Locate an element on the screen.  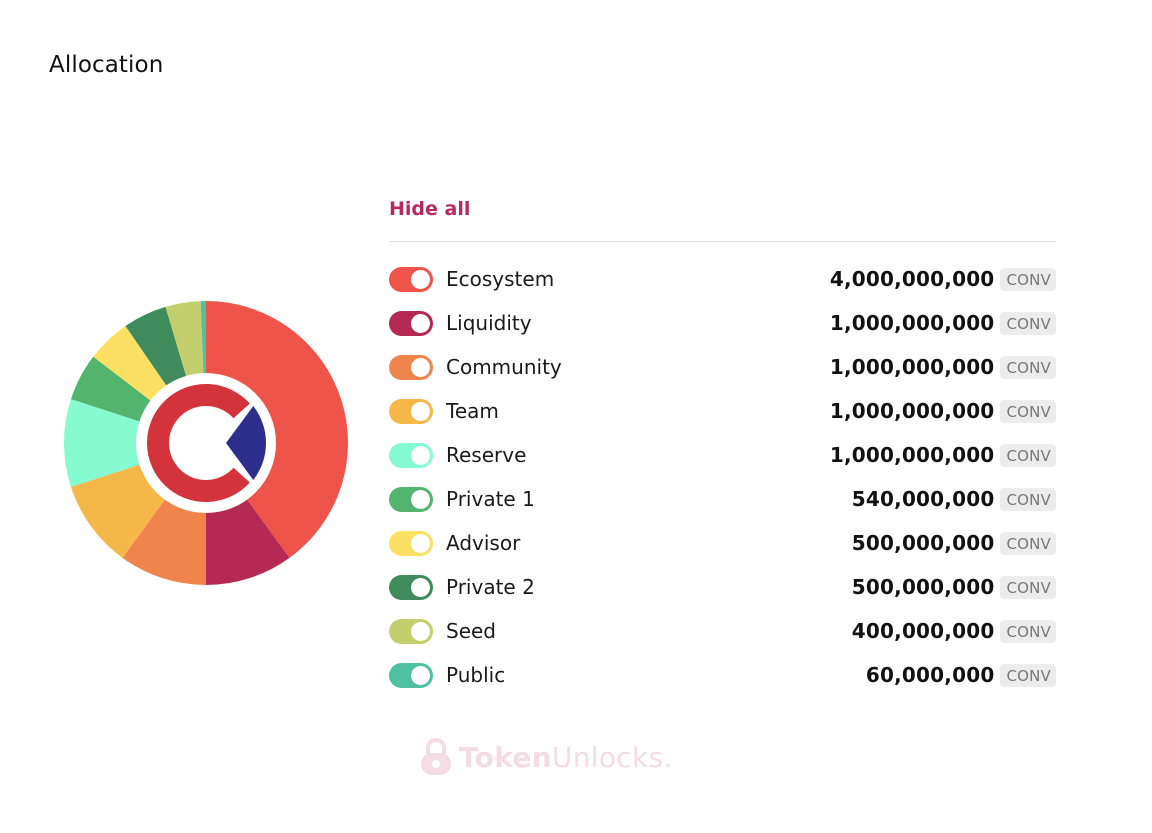
legend-label: Liquidity is located at coordinates (489, 323).